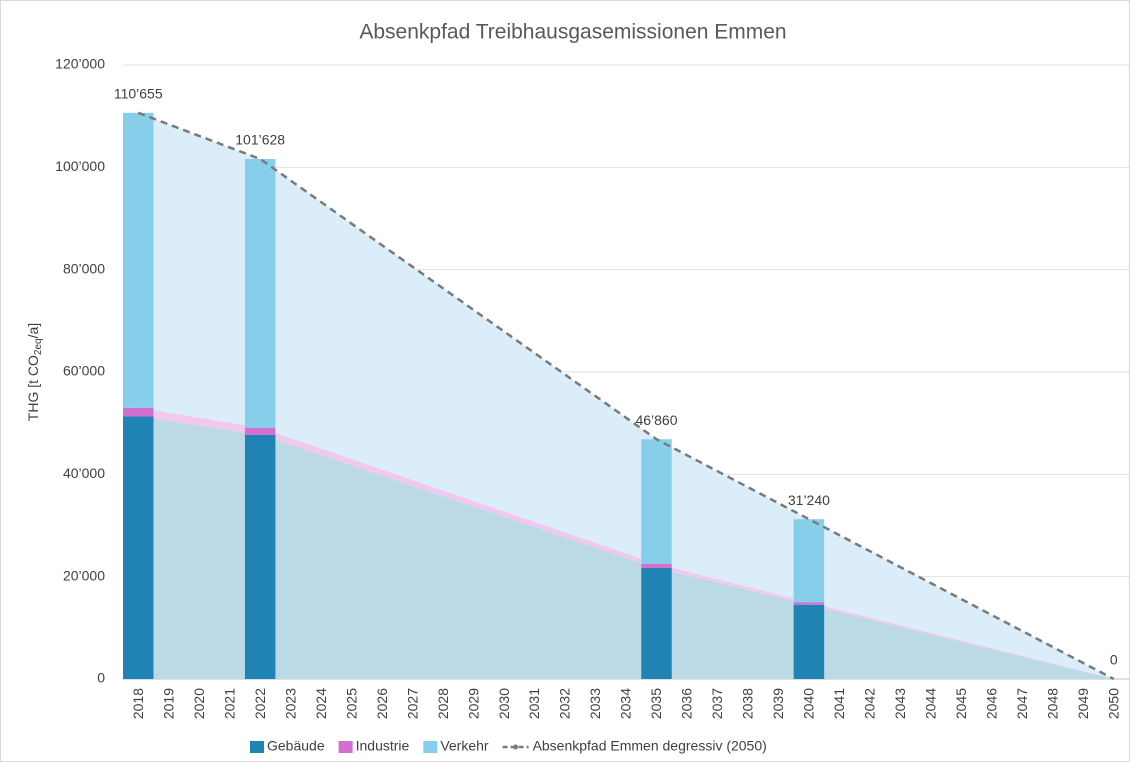 Image resolution: width=1130 pixels, height=762 pixels. Describe the element at coordinates (168, 703) in the screenshot. I see `x-tick-label: 2019` at that location.